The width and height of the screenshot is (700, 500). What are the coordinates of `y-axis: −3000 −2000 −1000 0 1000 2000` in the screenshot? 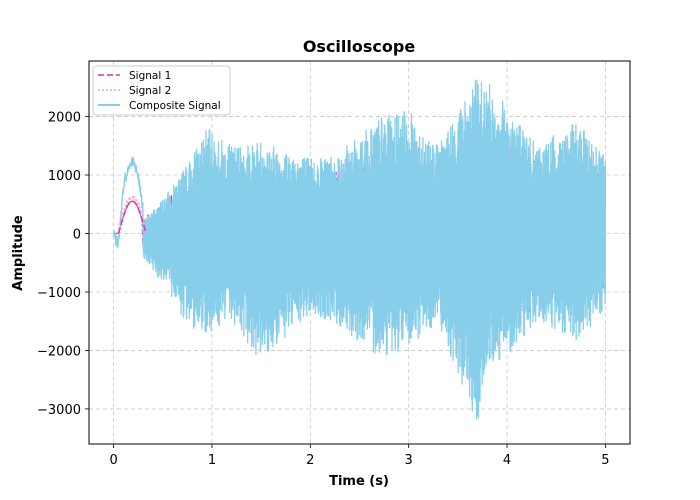 It's located at (63, 264).